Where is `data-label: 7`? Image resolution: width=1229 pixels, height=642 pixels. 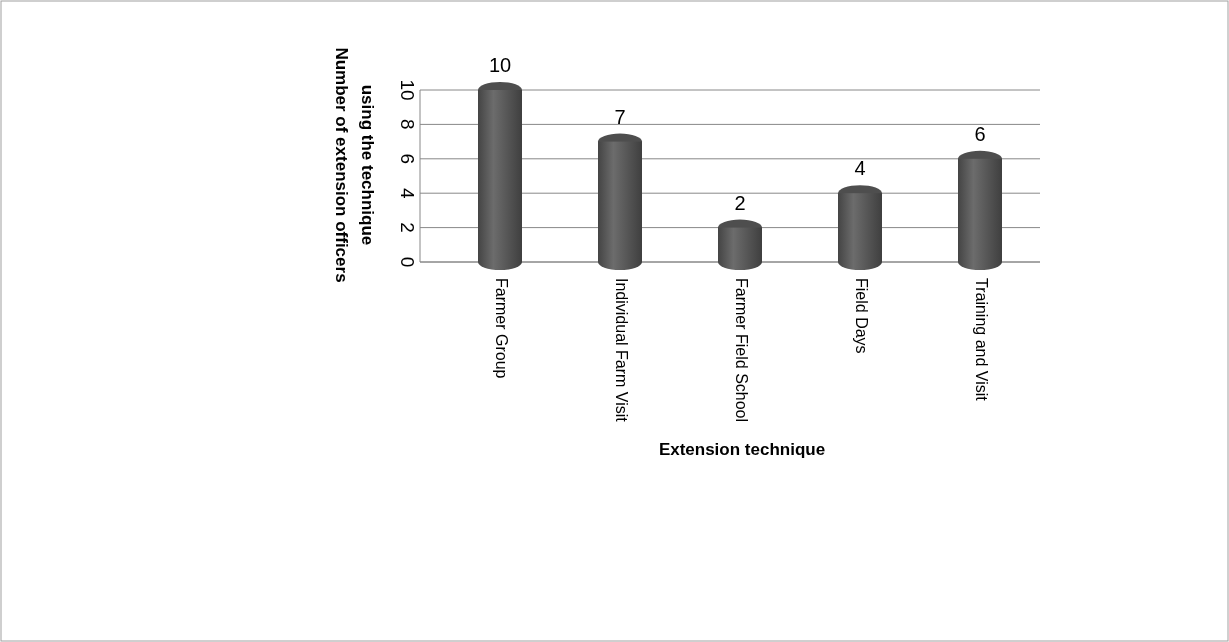 data-label: 7 is located at coordinates (620, 116).